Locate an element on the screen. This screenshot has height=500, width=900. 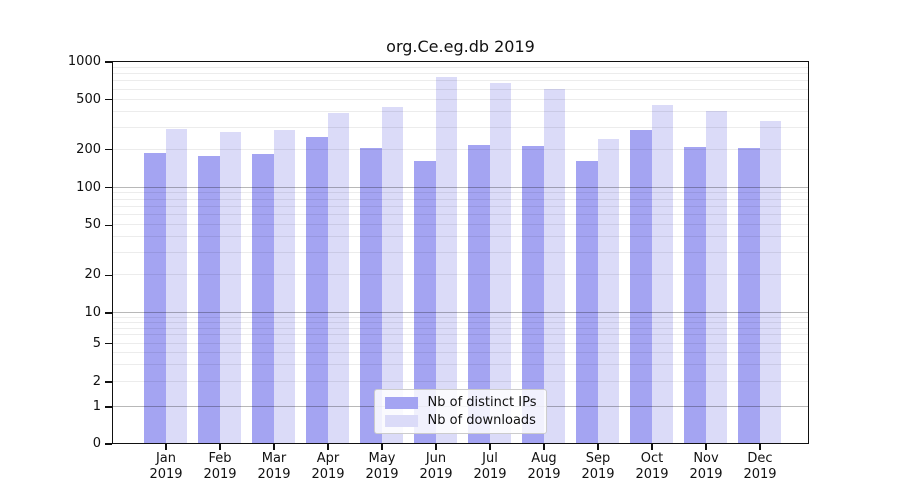
bar-nb-of-downloads-feb is located at coordinates (230, 287).